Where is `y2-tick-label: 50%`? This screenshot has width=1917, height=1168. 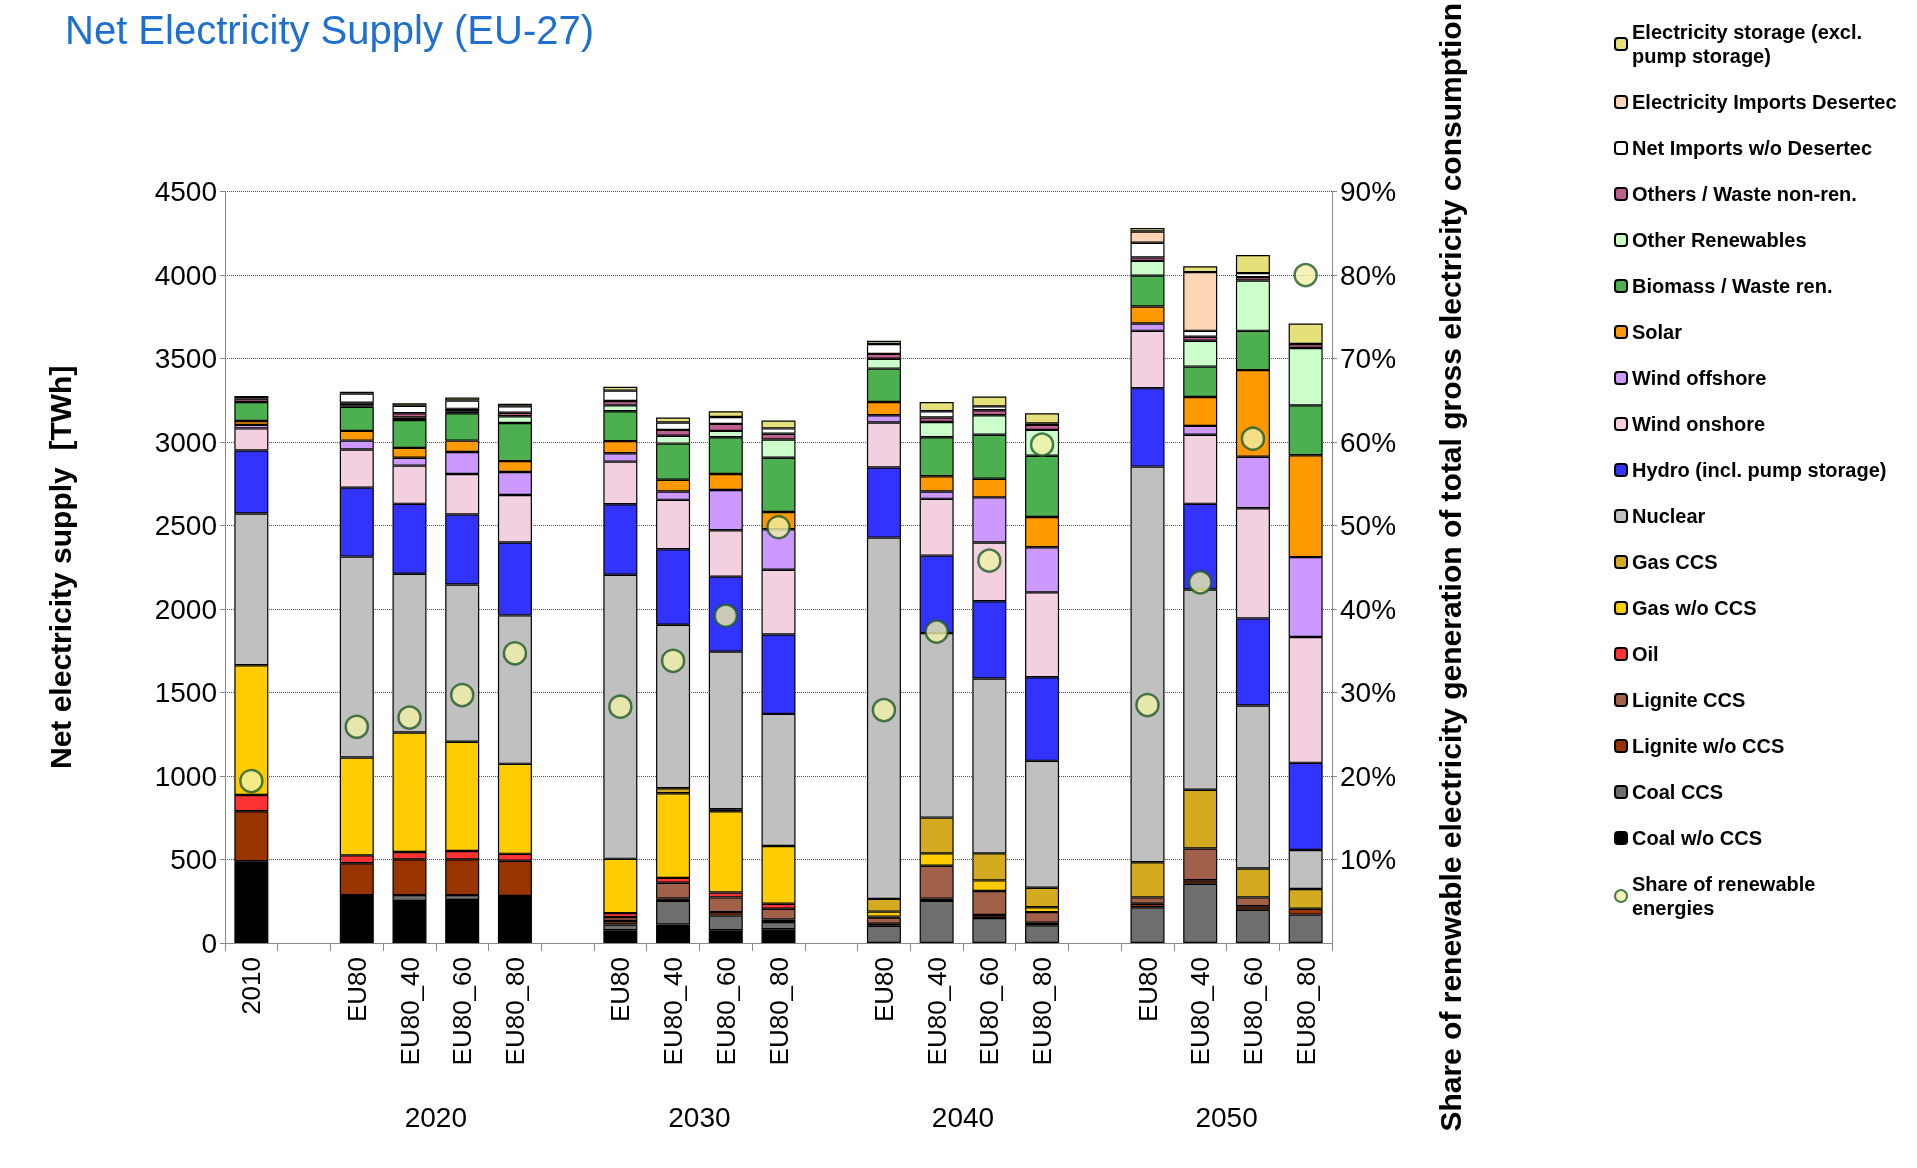 y2-tick-label: 50% is located at coordinates (1368, 526).